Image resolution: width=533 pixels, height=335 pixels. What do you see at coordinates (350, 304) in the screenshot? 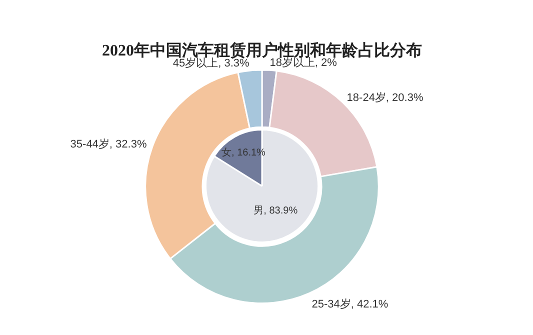
I see `slice-label: 25-34岁, 42.1%` at bounding box center [350, 304].